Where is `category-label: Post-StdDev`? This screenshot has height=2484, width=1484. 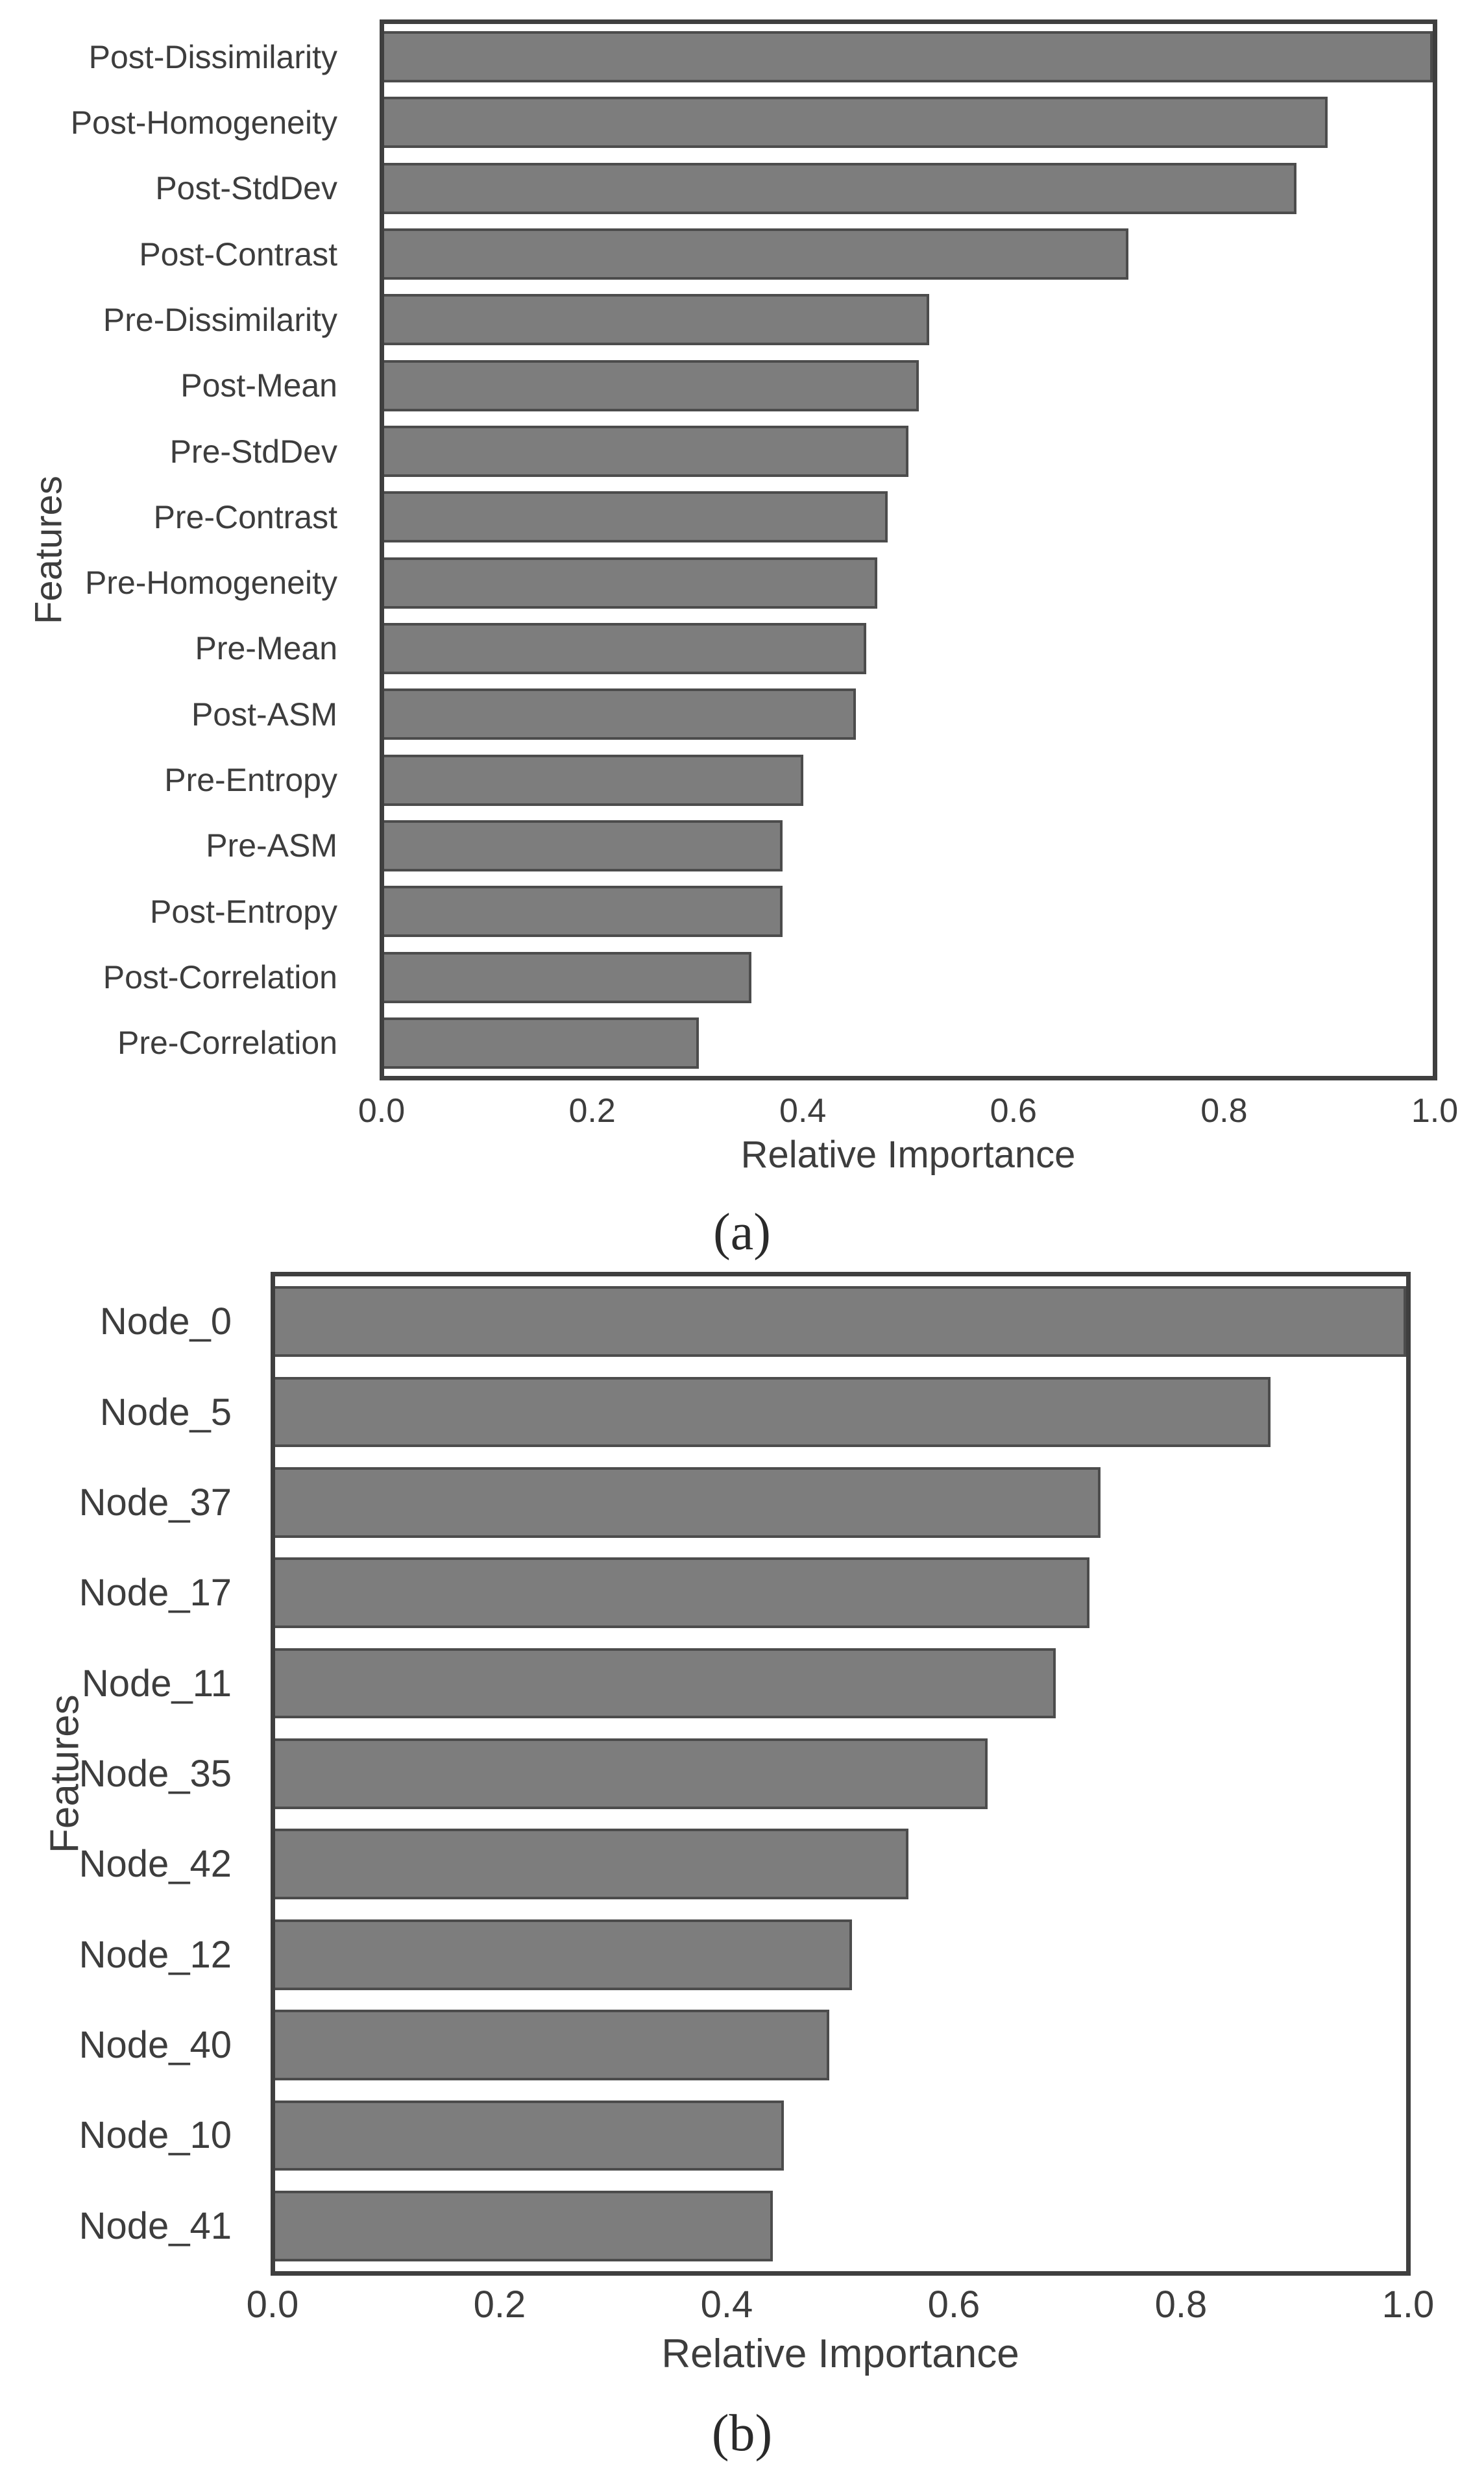 category-label: Post-StdDev is located at coordinates (246, 189).